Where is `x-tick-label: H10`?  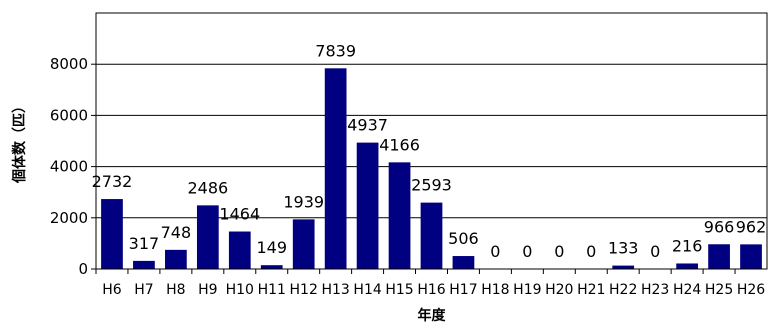
x-tick-label: H10 is located at coordinates (240, 290).